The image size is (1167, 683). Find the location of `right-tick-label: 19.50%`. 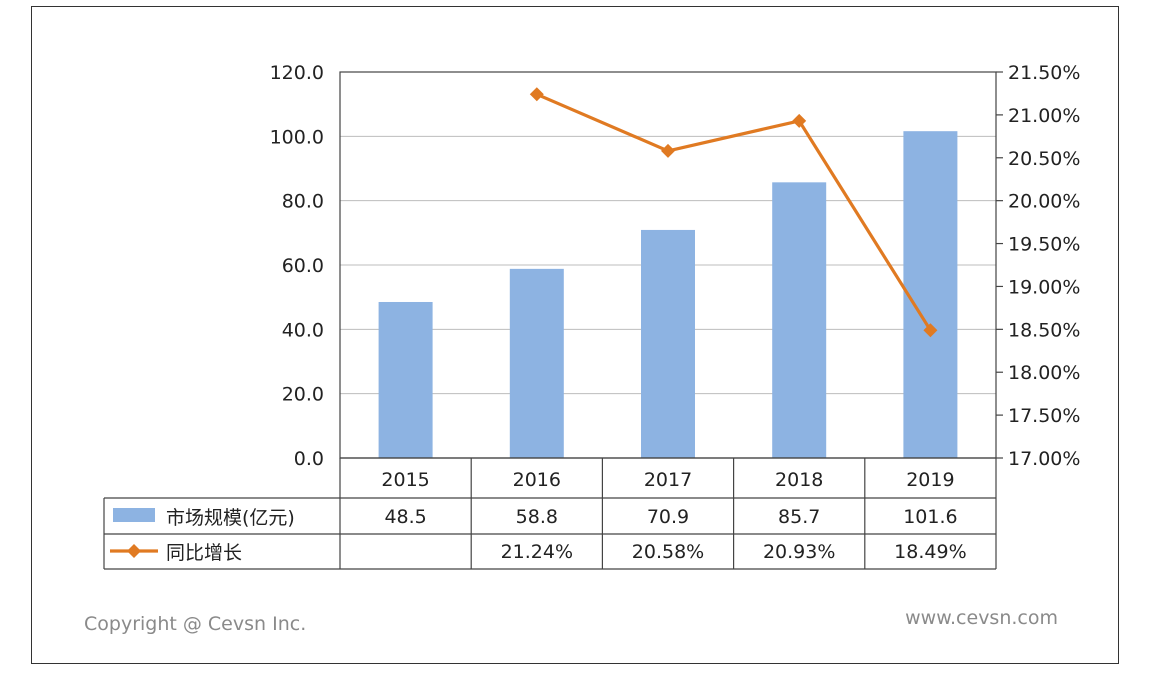

right-tick-label: 19.50% is located at coordinates (1044, 245).